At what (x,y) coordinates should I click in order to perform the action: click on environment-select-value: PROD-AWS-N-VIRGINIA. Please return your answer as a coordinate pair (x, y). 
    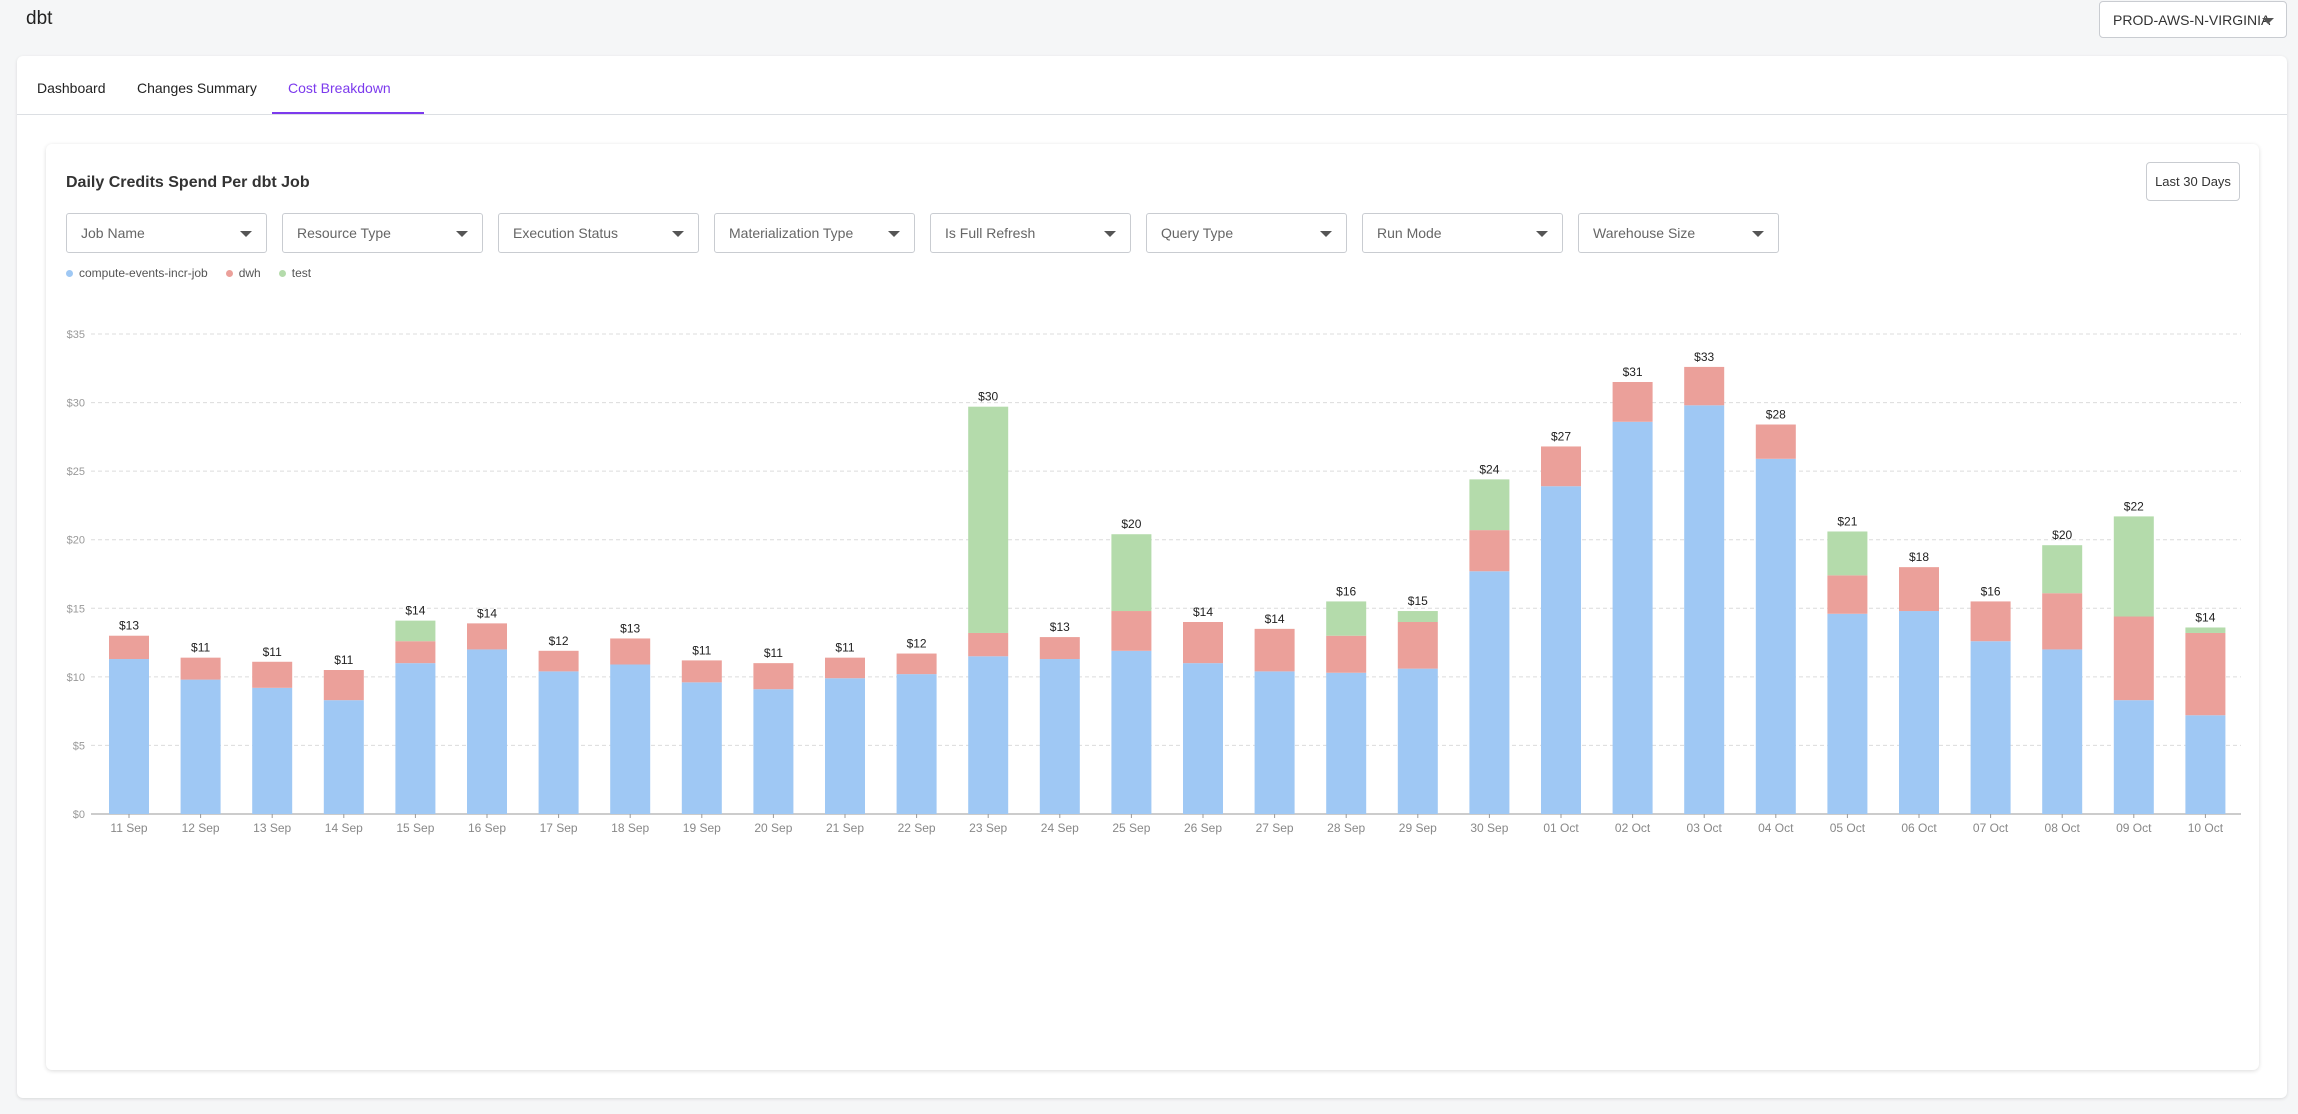
    Looking at the image, I should click on (2192, 19).